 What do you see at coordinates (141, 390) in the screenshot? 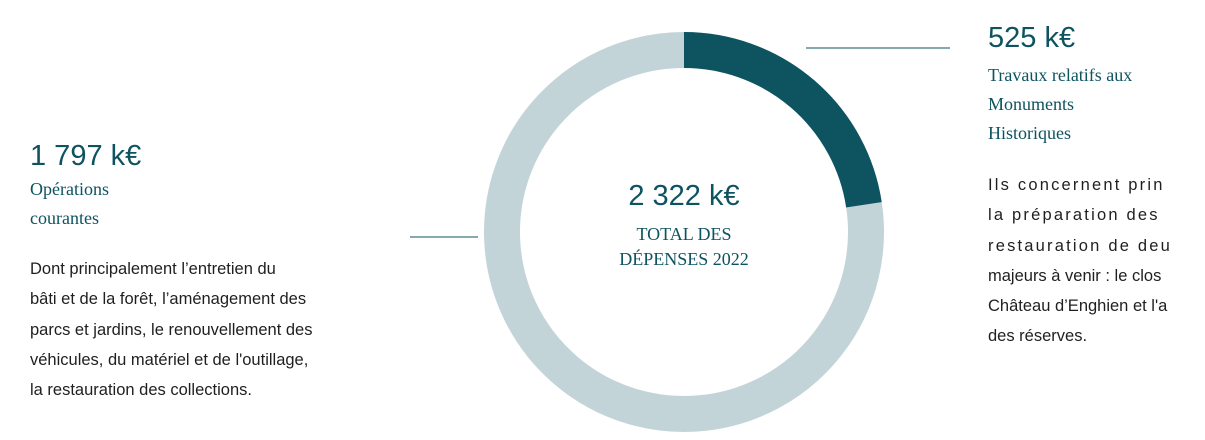
I see `description-line: la restauration des collections.` at bounding box center [141, 390].